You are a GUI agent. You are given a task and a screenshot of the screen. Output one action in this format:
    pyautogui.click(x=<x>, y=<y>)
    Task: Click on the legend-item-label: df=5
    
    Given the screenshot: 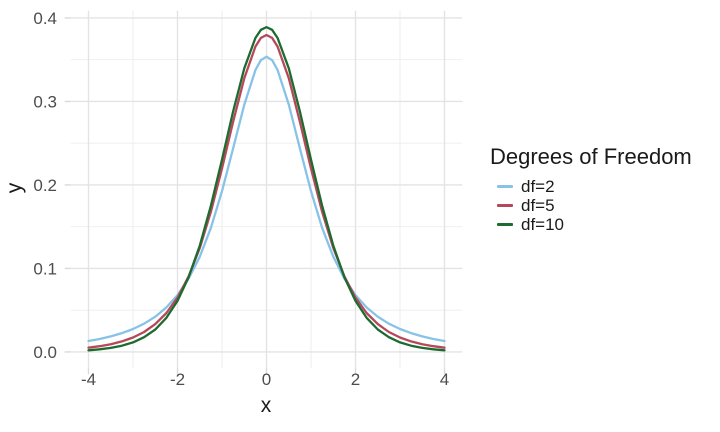 What is the action you would take?
    pyautogui.click(x=538, y=205)
    